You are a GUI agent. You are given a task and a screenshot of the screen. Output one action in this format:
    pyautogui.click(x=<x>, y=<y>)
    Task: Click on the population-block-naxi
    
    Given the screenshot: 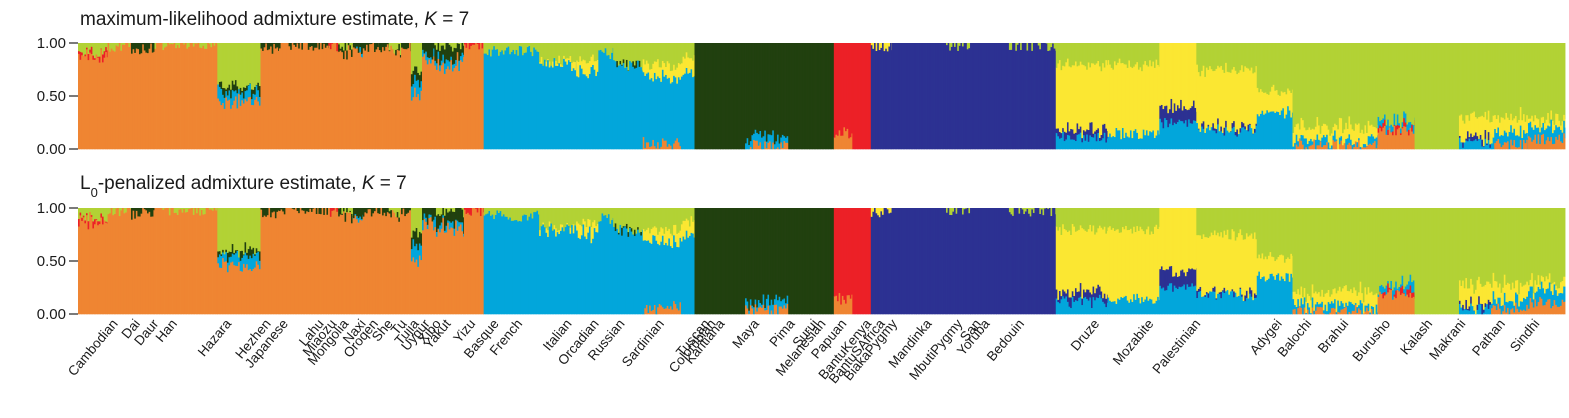 What is the action you would take?
    pyautogui.click(x=358, y=261)
    